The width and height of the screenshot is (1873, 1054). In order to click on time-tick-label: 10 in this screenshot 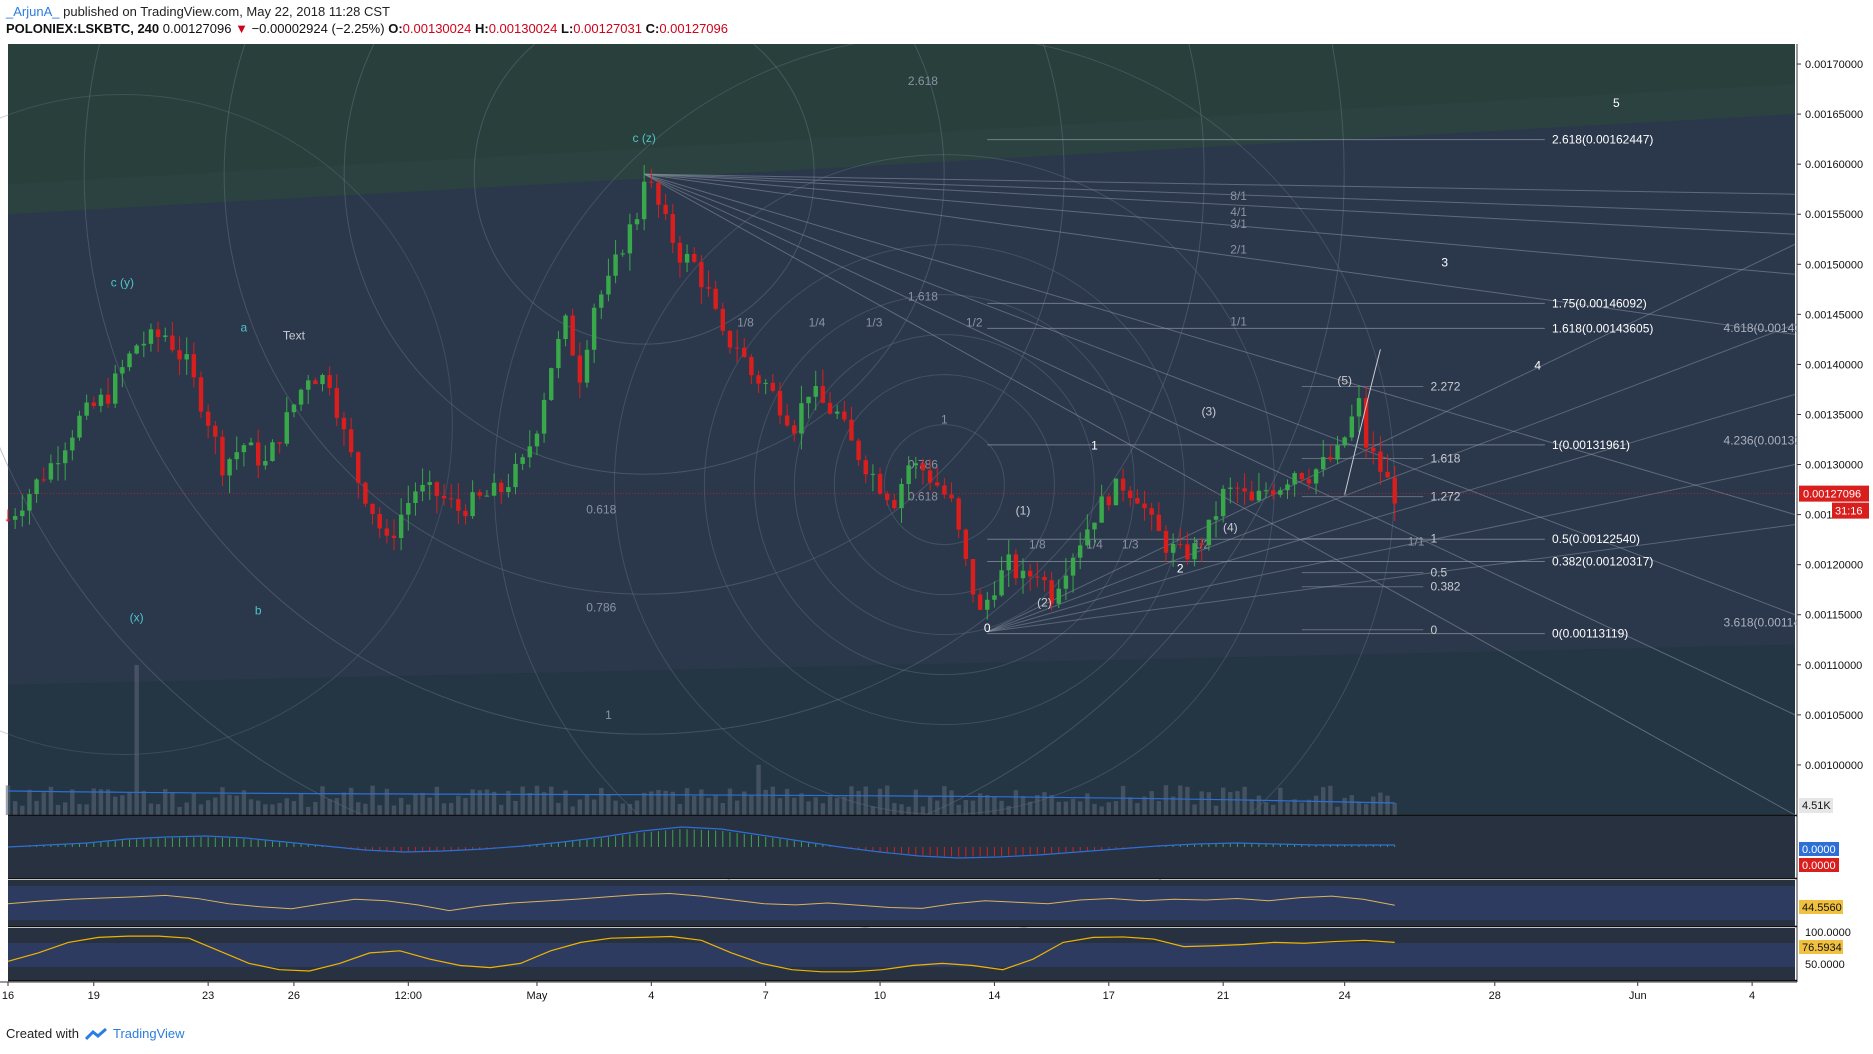, I will do `click(880, 996)`.